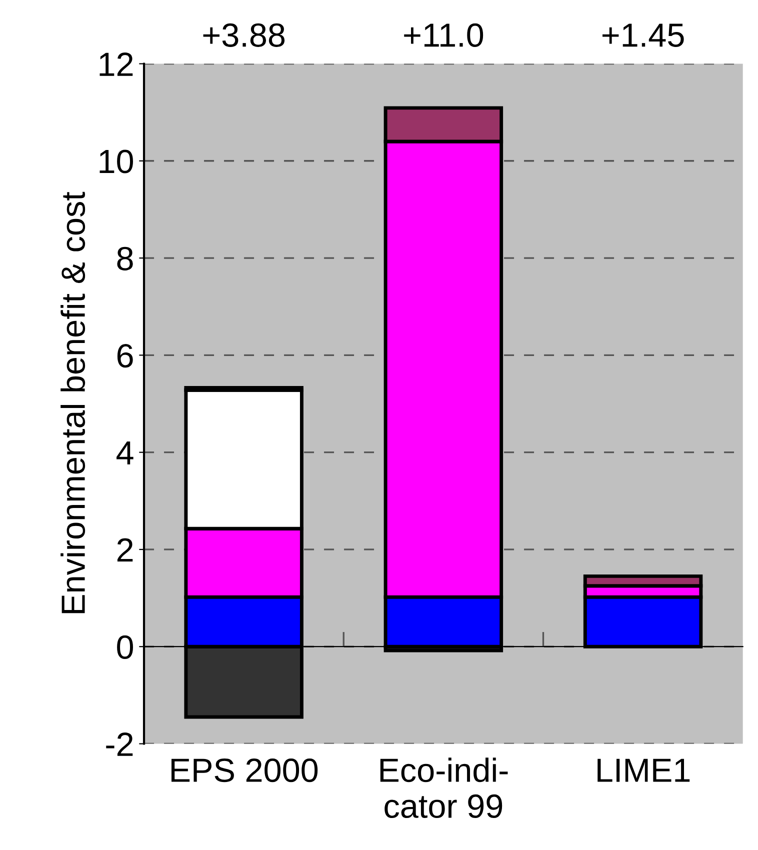 The image size is (758, 850). Describe the element at coordinates (125, 356) in the screenshot. I see `y-tick-label: 6` at that location.